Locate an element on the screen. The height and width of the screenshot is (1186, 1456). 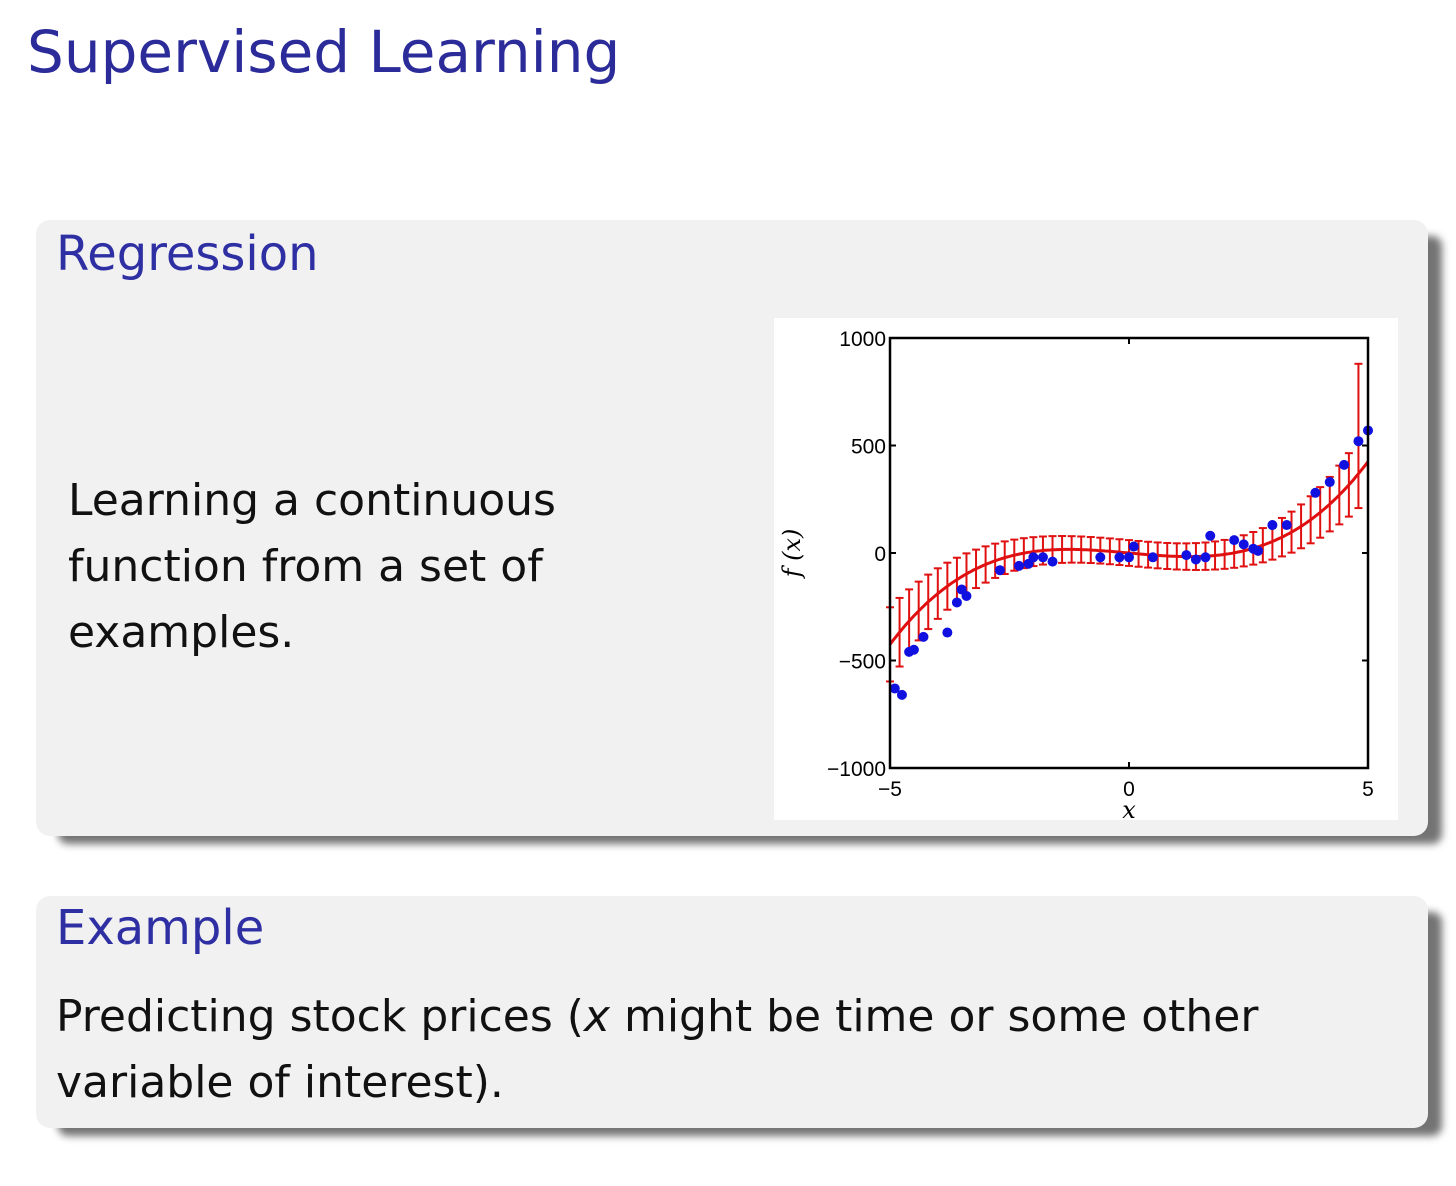
y-axis-label: f (x) is located at coordinates (792, 554).